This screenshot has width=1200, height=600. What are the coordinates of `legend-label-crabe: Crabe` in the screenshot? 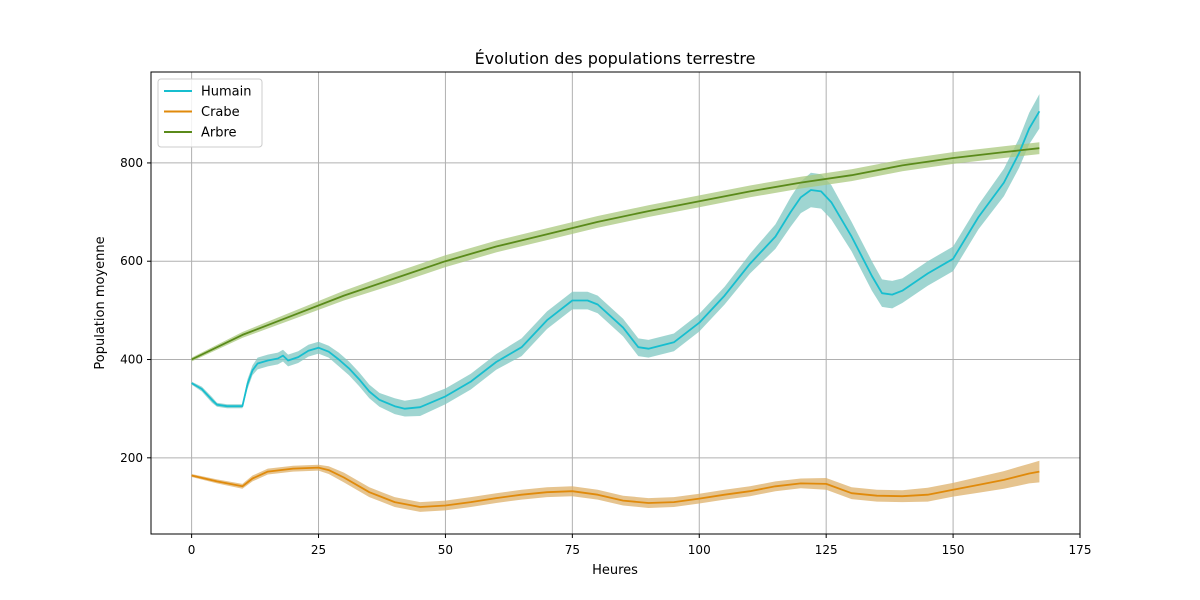 It's located at (220, 112).